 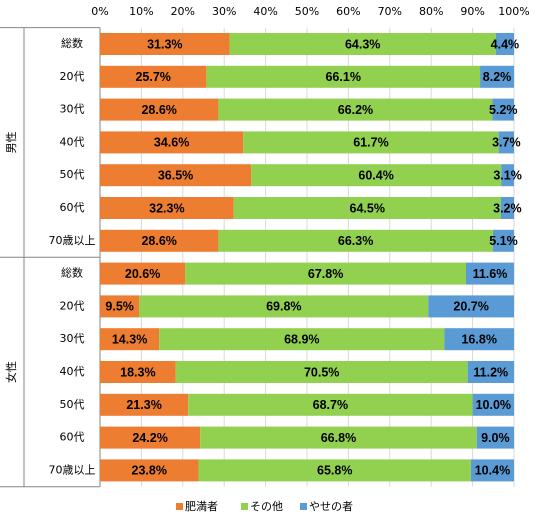 I want to click on legend-label: 肥満者, so click(x=201, y=506).